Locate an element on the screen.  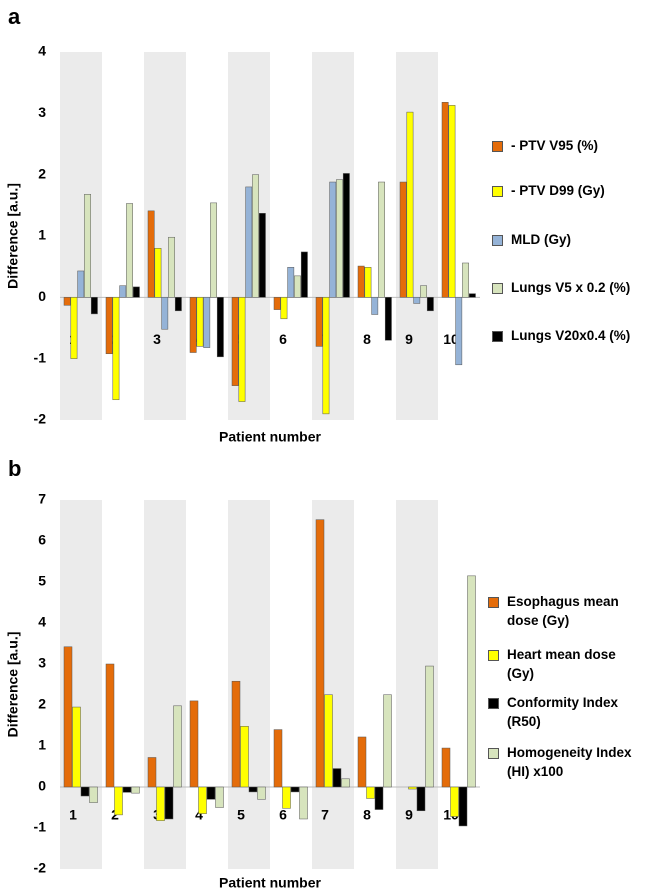
legend-entry: Heart mean dose (Gy) is located at coordinates (565, 664).